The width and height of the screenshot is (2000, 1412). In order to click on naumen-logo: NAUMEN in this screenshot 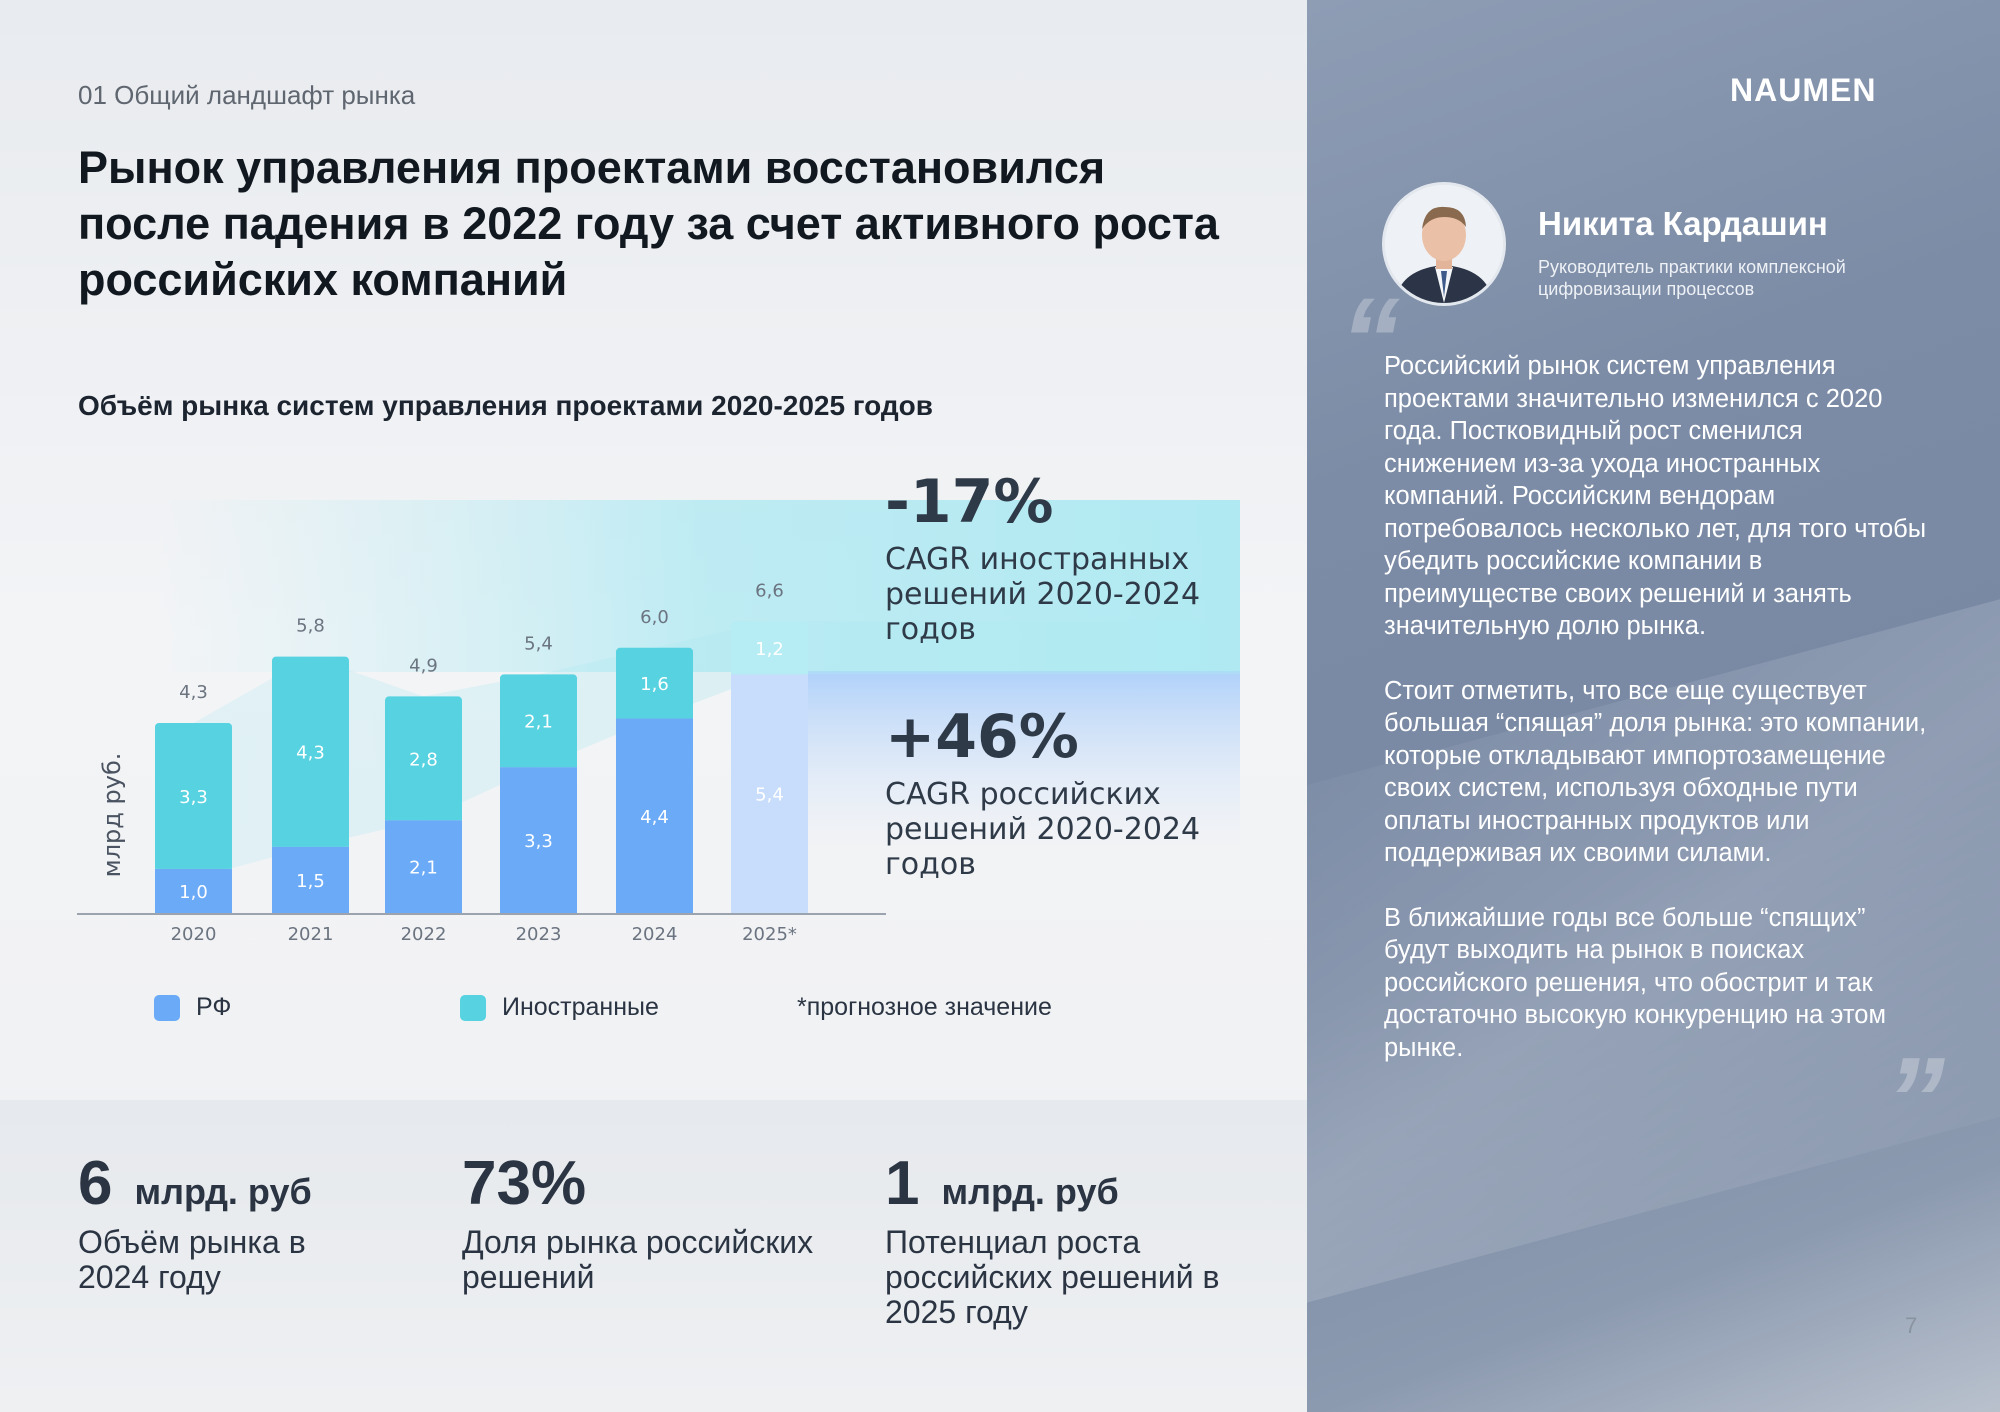, I will do `click(1803, 90)`.